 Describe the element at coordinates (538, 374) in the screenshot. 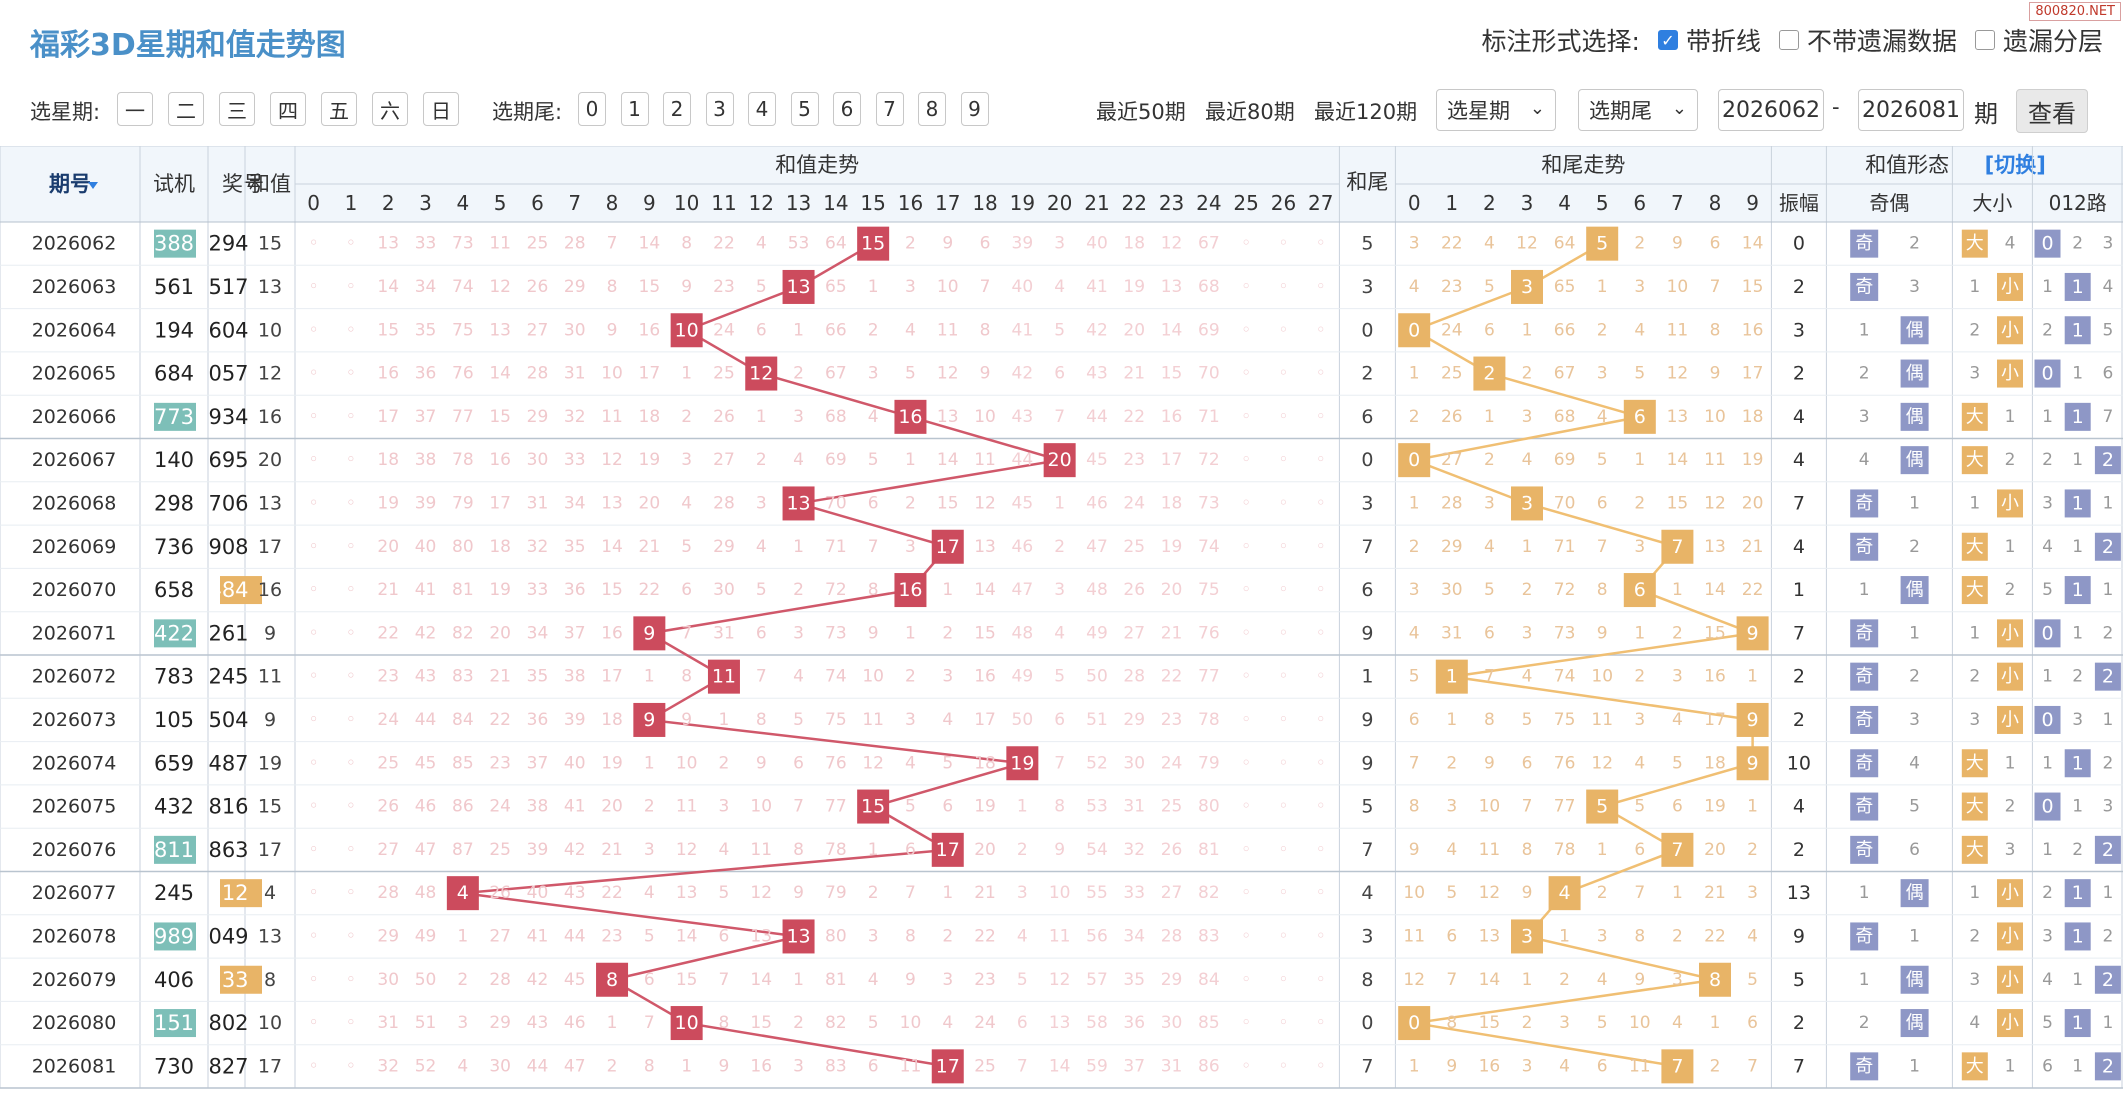

I see `sum-miss-value: 28` at that location.